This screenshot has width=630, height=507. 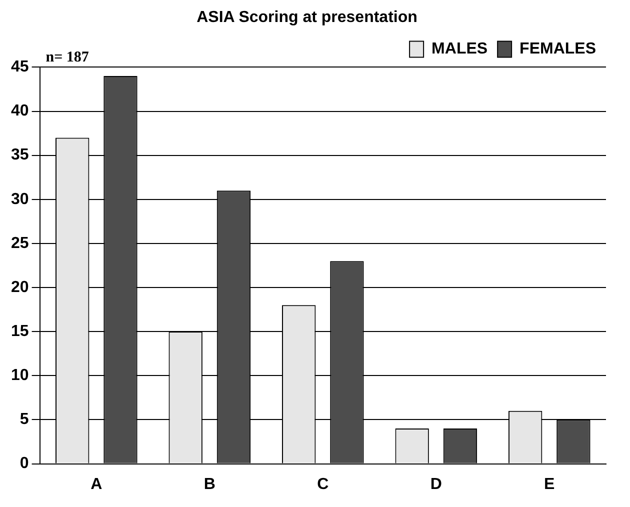 What do you see at coordinates (20, 67) in the screenshot?
I see `y-tick-label: 45` at bounding box center [20, 67].